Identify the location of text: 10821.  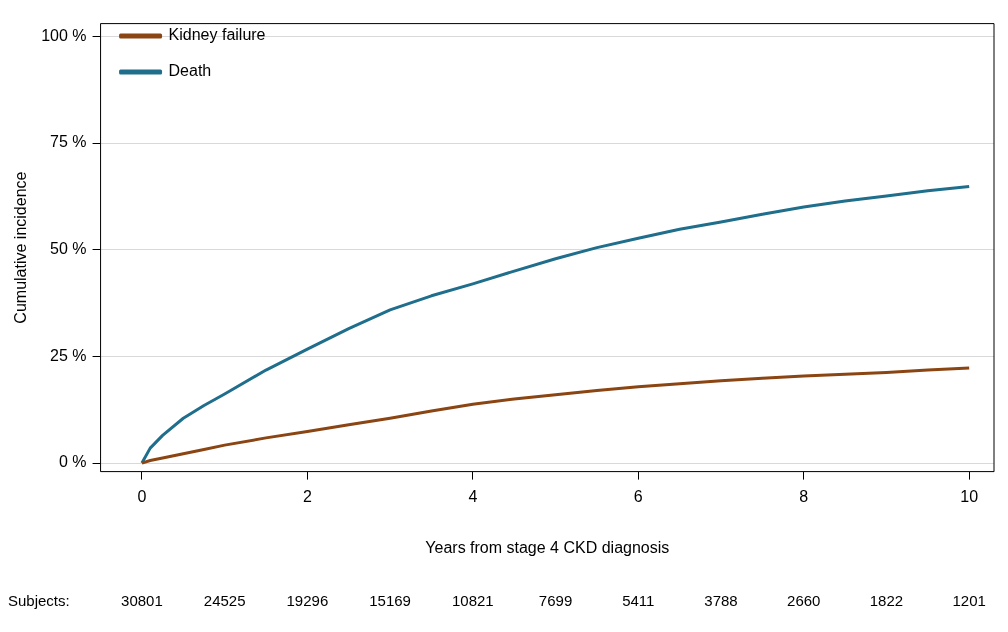
(472, 600).